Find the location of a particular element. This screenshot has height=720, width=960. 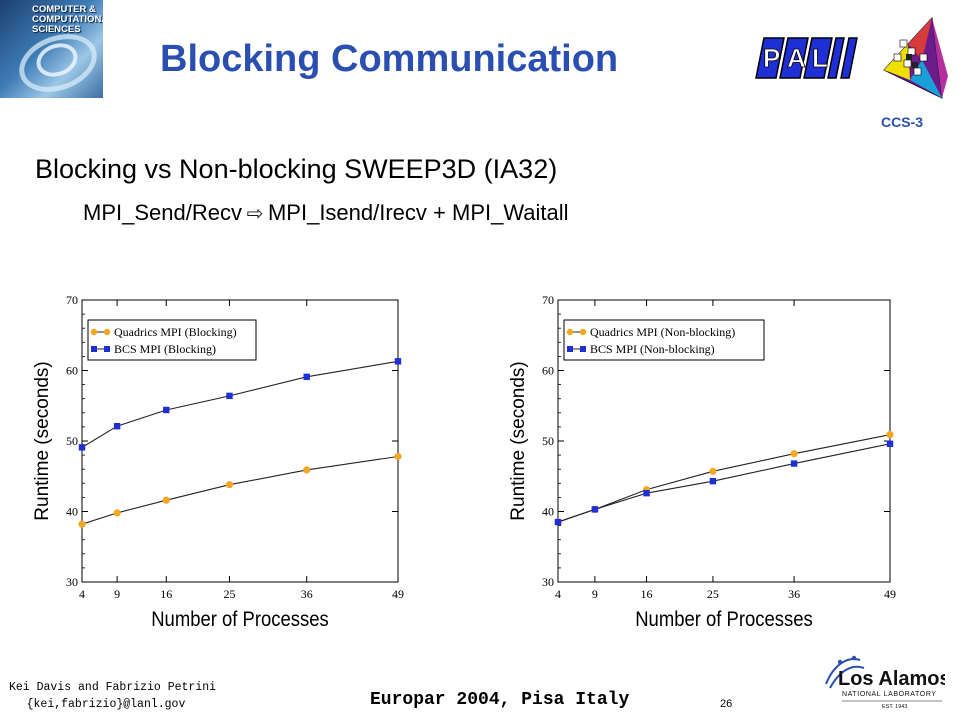

pal-letter: A is located at coordinates (796, 58).